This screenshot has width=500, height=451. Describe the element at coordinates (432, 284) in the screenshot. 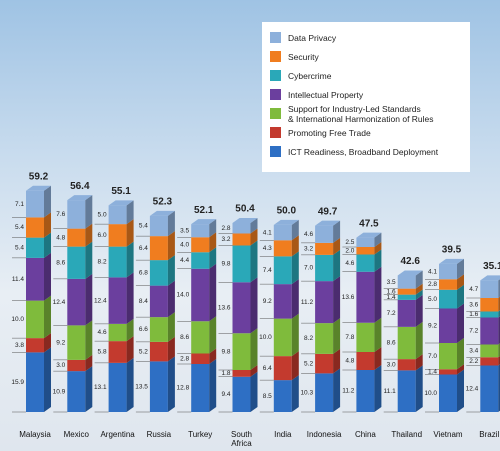

I see `value-label: 2.8` at that location.